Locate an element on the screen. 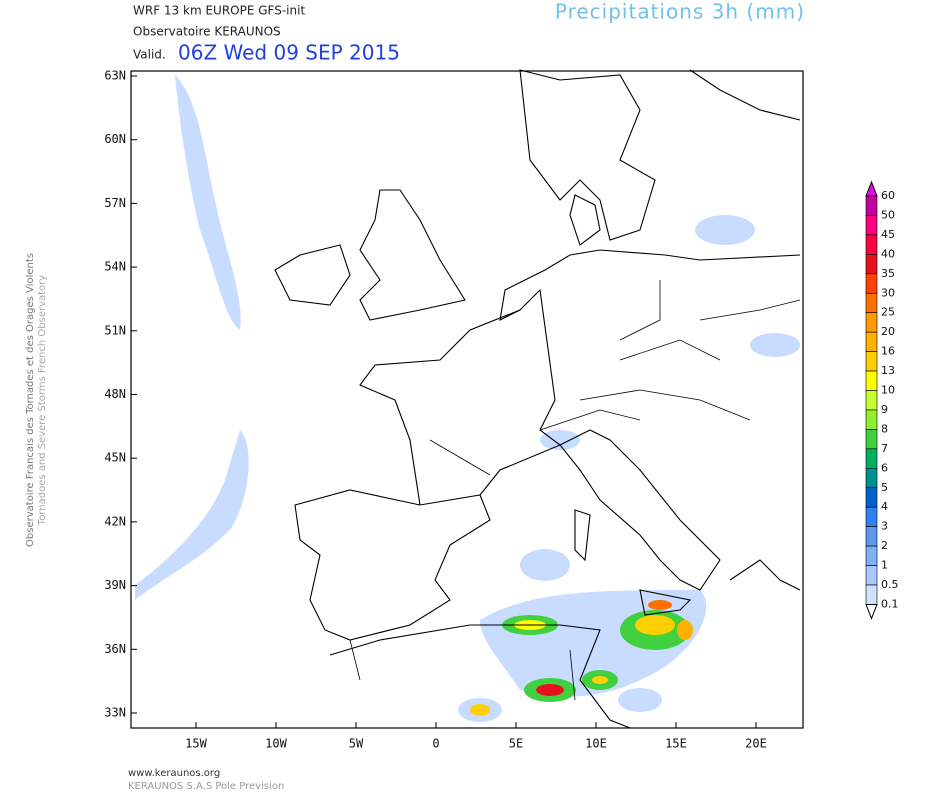 The width and height of the screenshot is (937, 800). lon-label: 10E is located at coordinates (596, 744).